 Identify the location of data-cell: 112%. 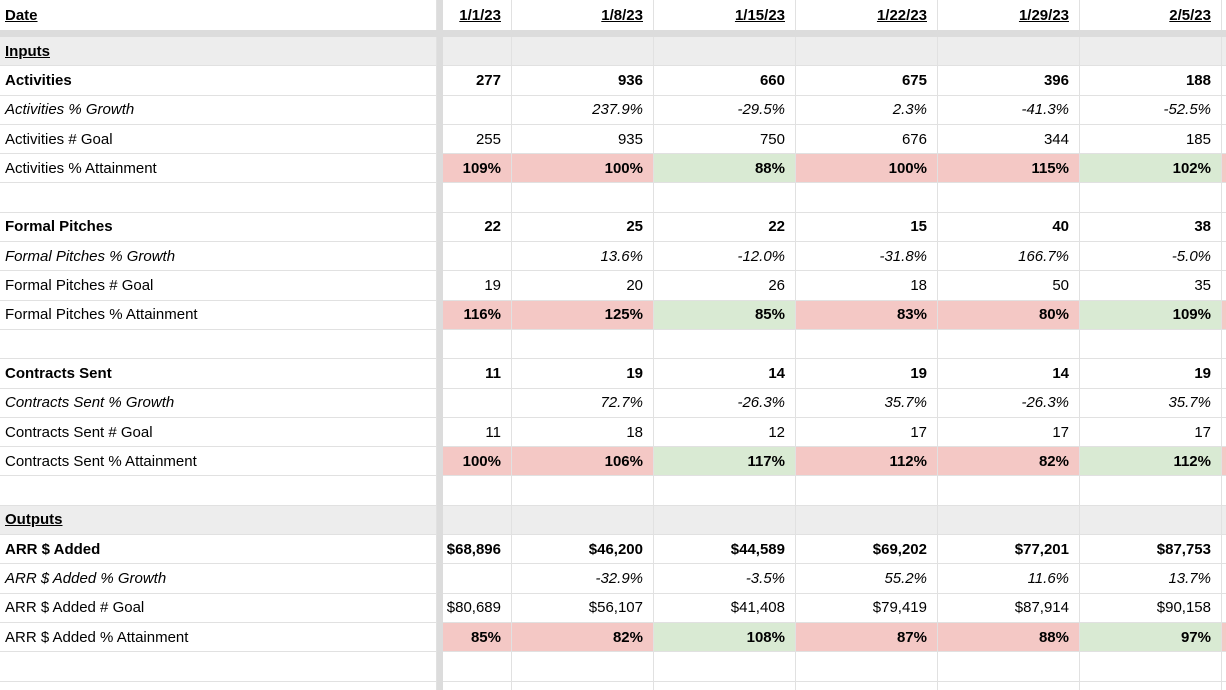
(1151, 462).